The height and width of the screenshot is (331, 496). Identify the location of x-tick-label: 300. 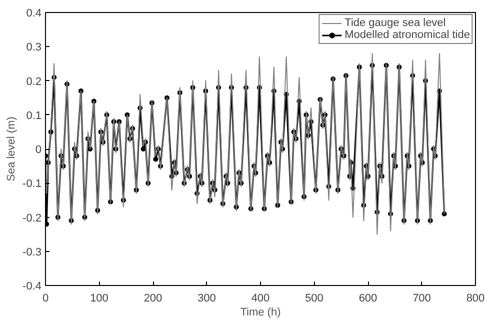
(207, 298).